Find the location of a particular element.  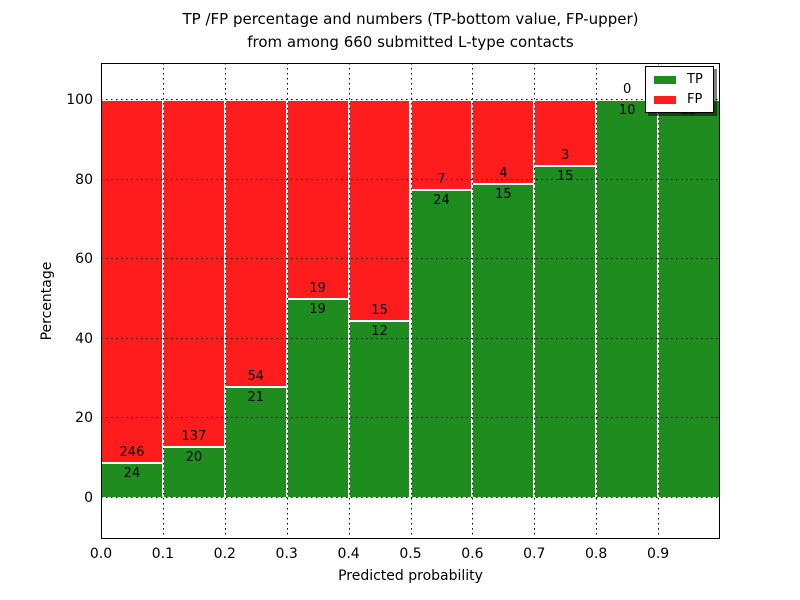

fp-count-label: 246 is located at coordinates (132, 452).